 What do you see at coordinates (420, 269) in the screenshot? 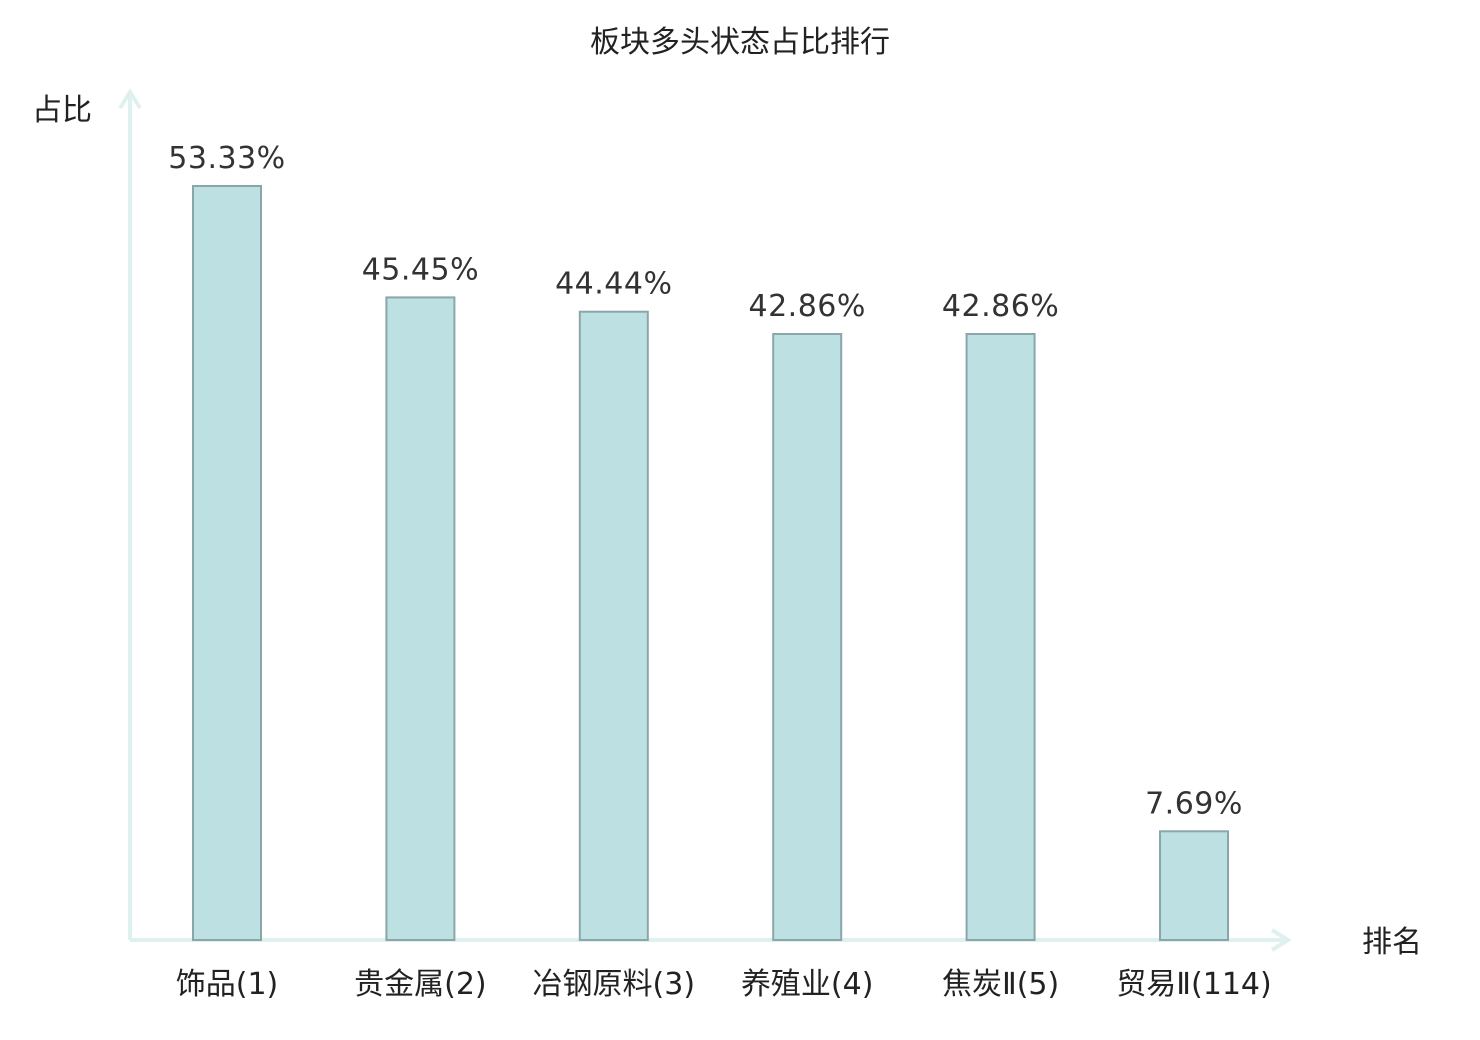
I see `data-label: 45.45%` at bounding box center [420, 269].